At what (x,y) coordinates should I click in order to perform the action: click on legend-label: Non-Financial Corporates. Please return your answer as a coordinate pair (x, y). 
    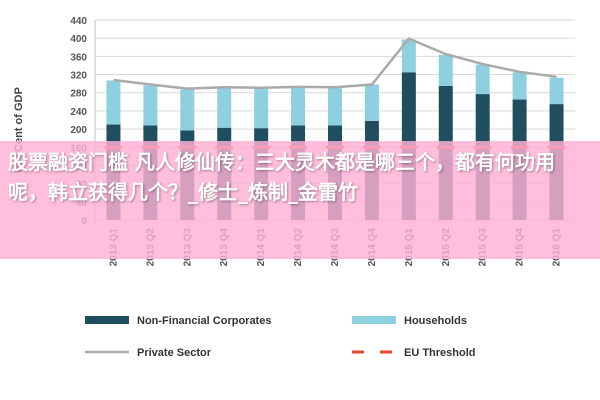
    Looking at the image, I should click on (204, 321).